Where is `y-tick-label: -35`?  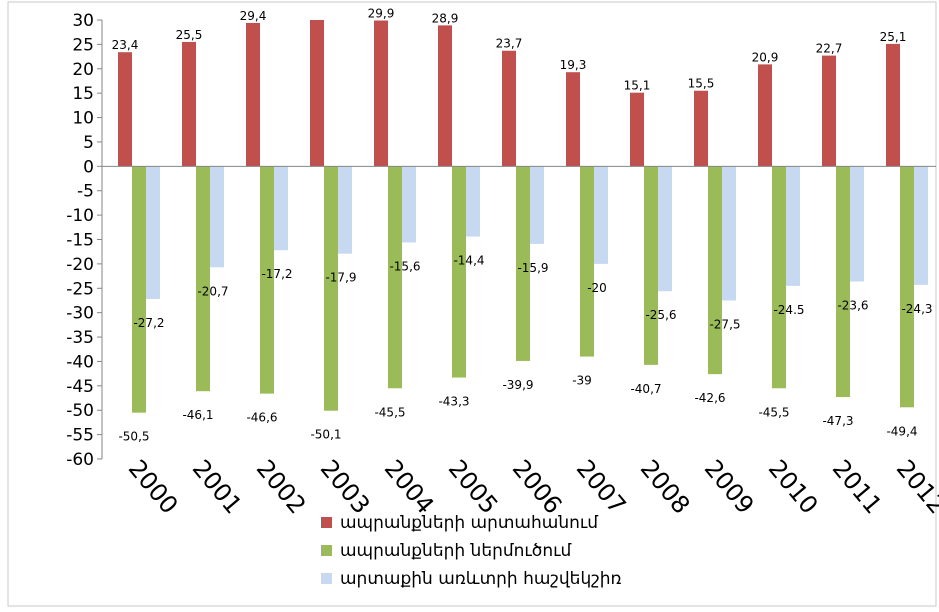
y-tick-label: -35 is located at coordinates (80, 338).